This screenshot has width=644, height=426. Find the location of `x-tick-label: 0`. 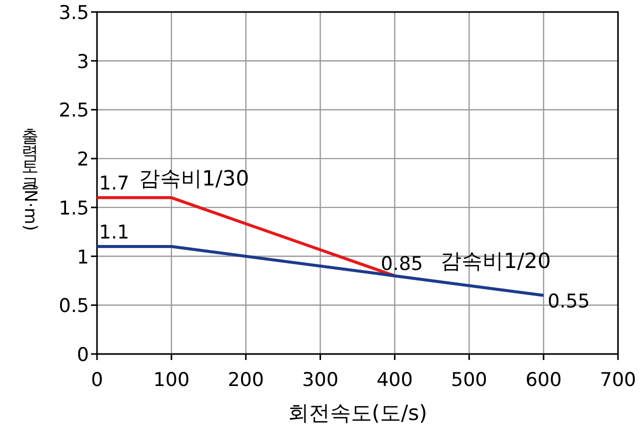

x-tick-label: 0 is located at coordinates (97, 380).